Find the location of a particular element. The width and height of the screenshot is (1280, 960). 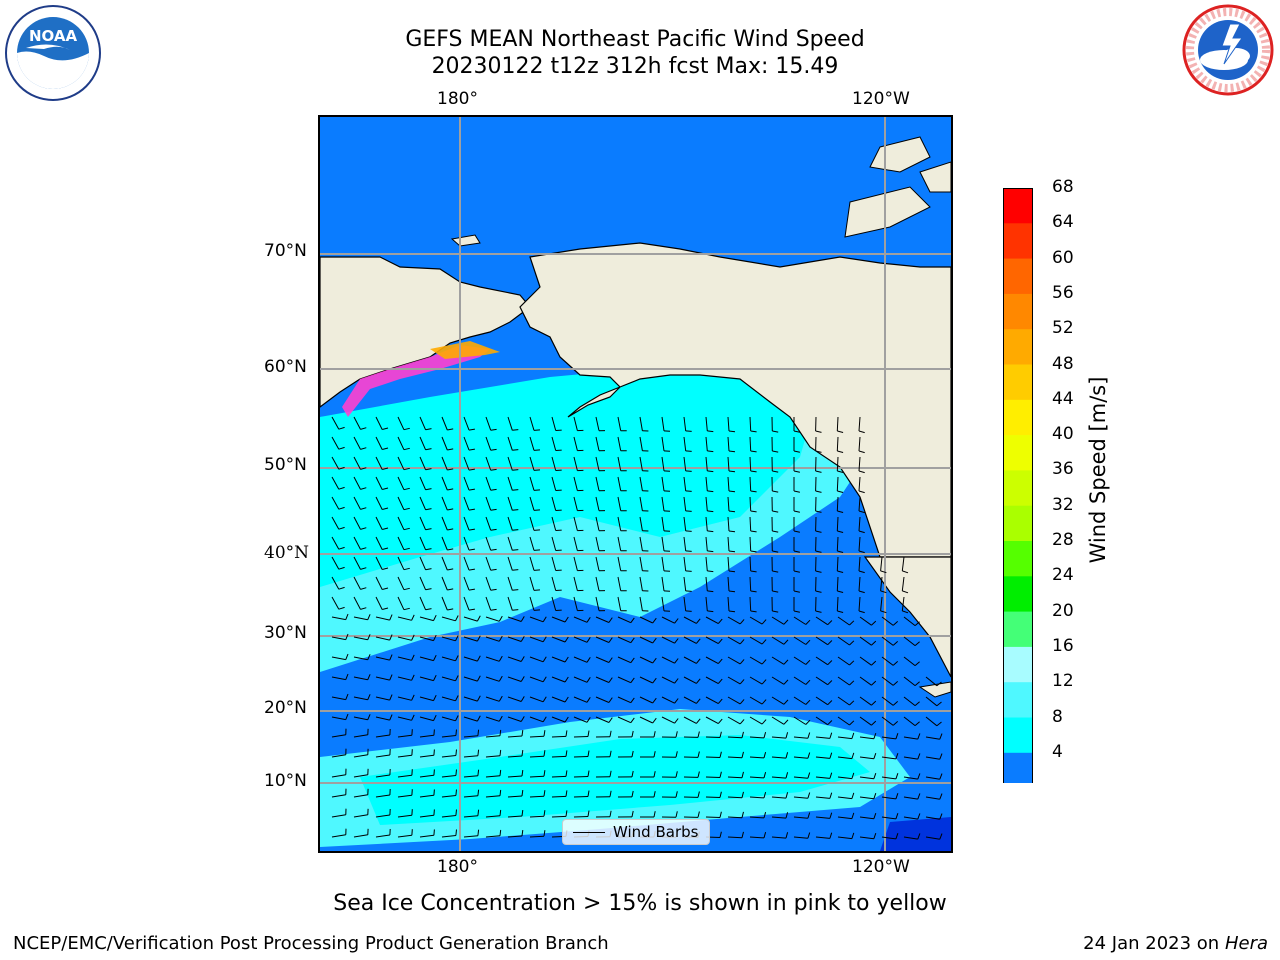

colorbar is located at coordinates (1018, 503).